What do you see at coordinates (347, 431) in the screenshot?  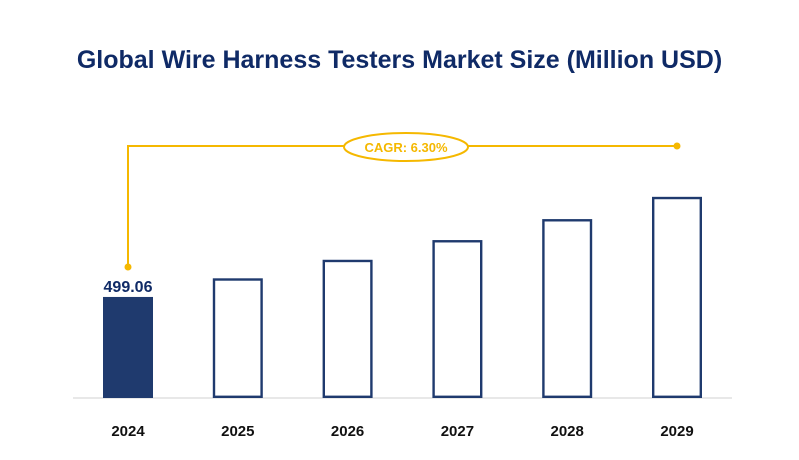 I see `x-tick-label-2026: 2026` at bounding box center [347, 431].